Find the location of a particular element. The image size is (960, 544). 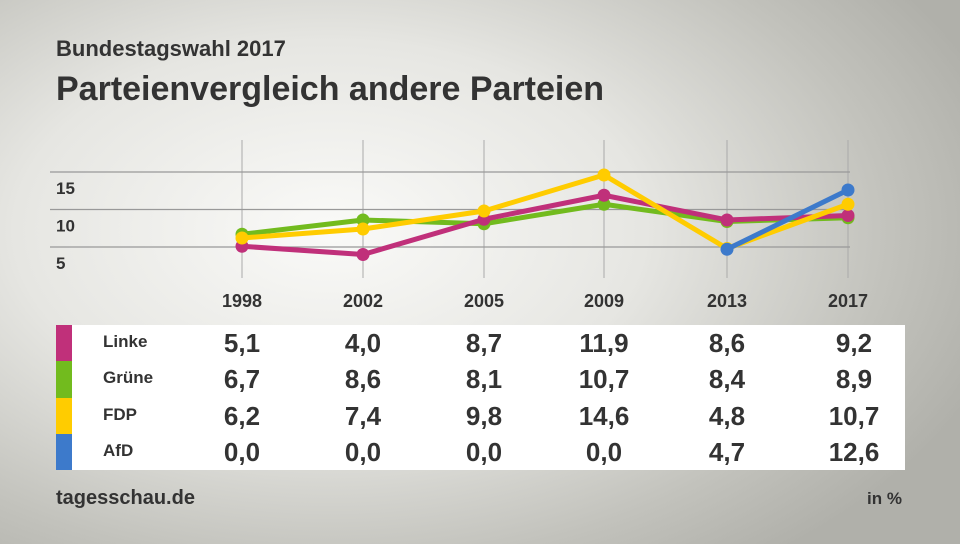

data-label: 8,9 is located at coordinates (854, 379).